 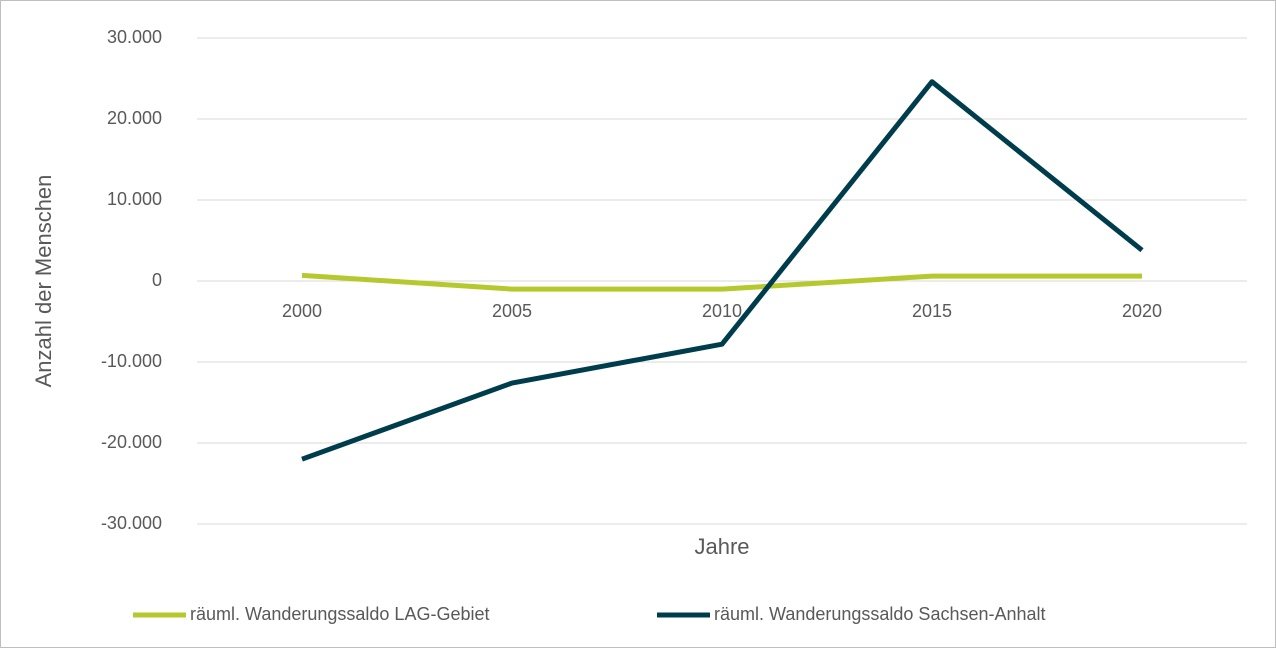 What do you see at coordinates (721, 282) in the screenshot?
I see `series-line` at bounding box center [721, 282].